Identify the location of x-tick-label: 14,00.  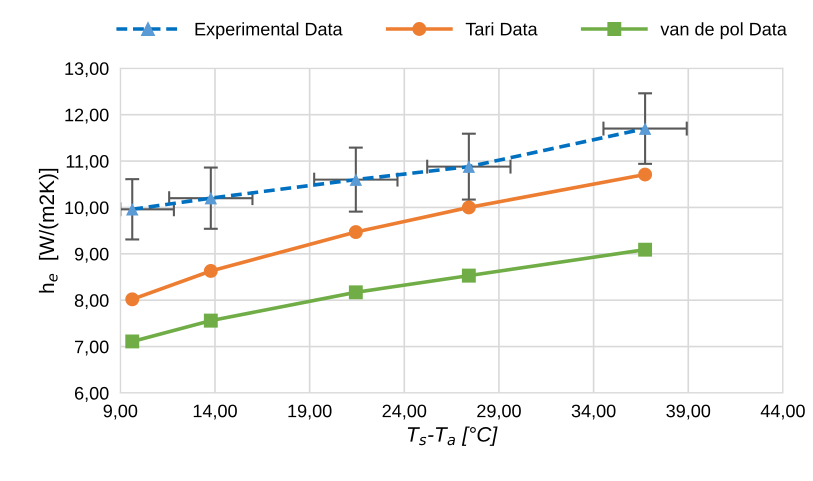
(215, 412).